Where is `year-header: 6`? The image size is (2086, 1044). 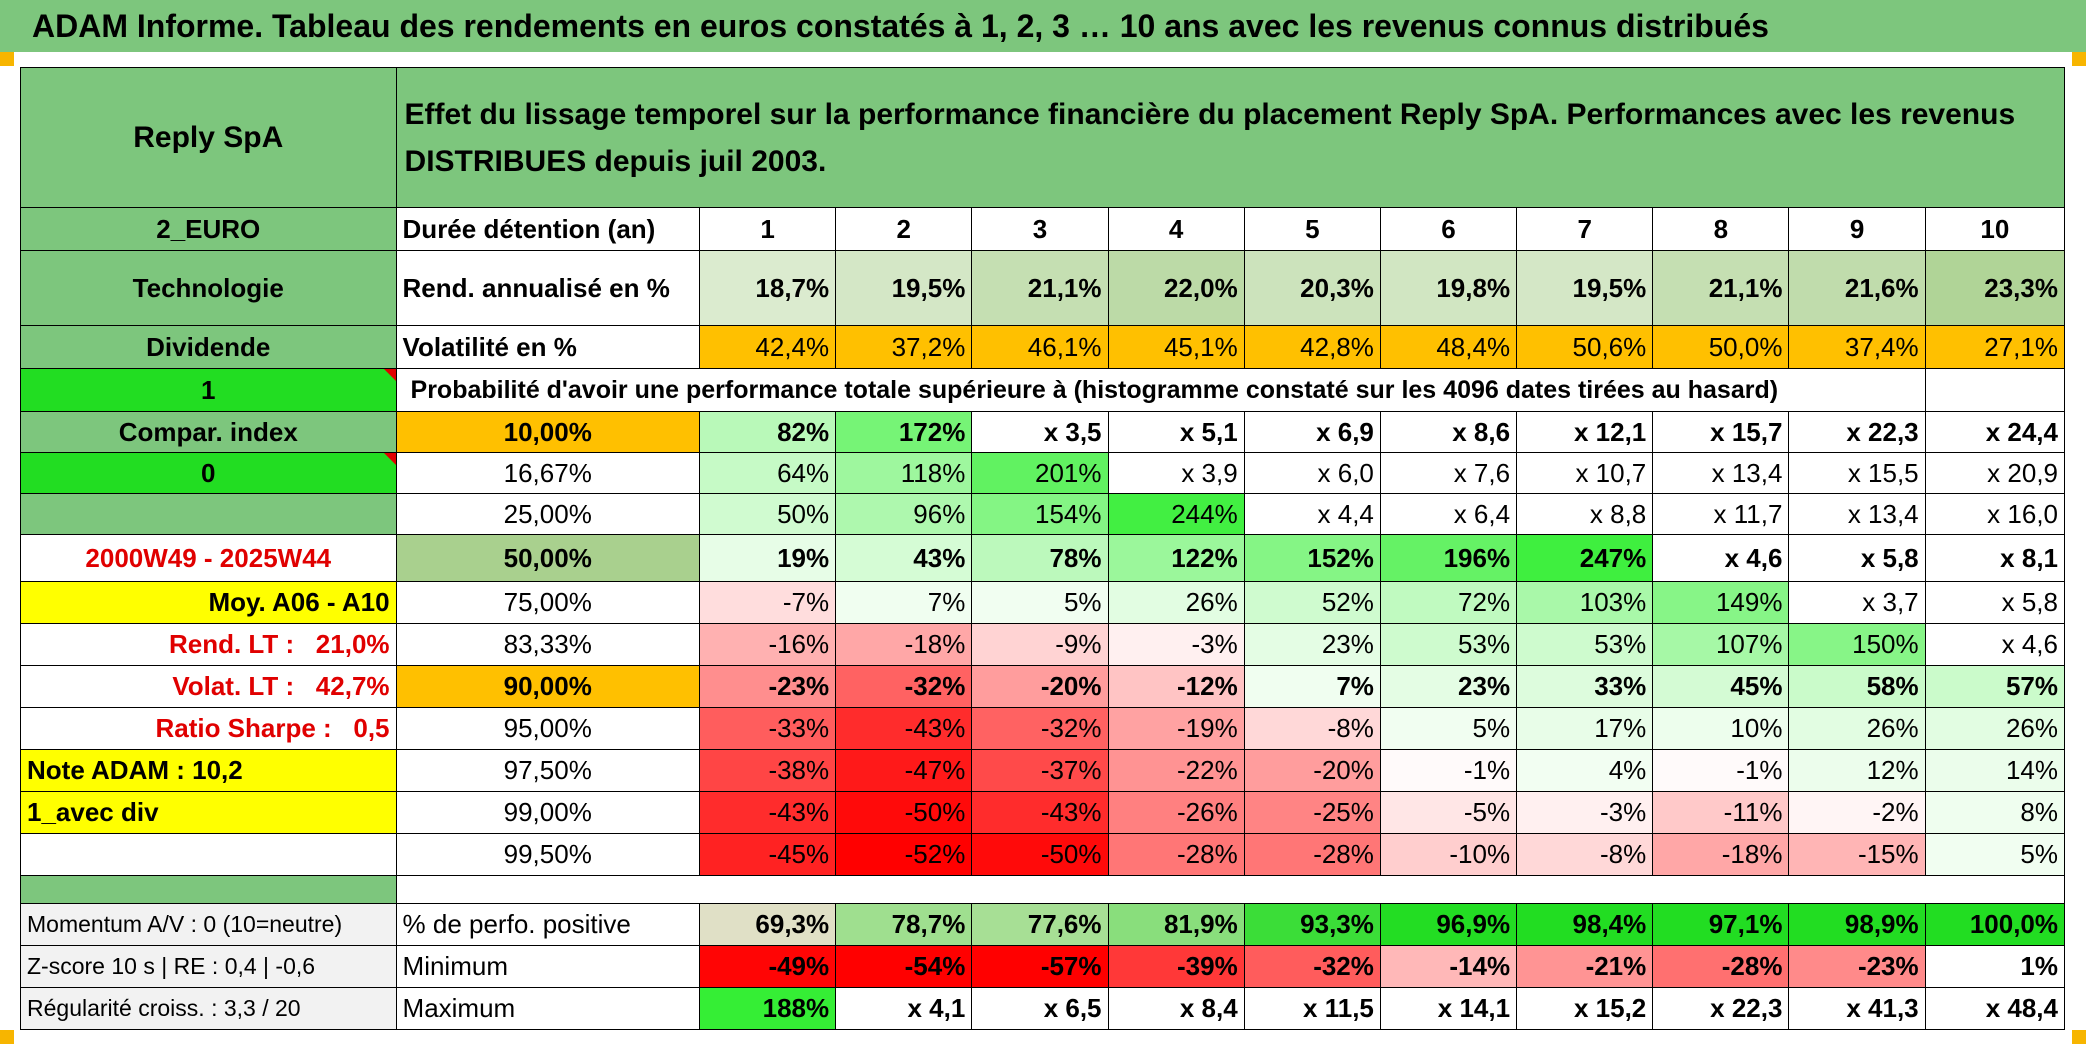 year-header: 6 is located at coordinates (1448, 229).